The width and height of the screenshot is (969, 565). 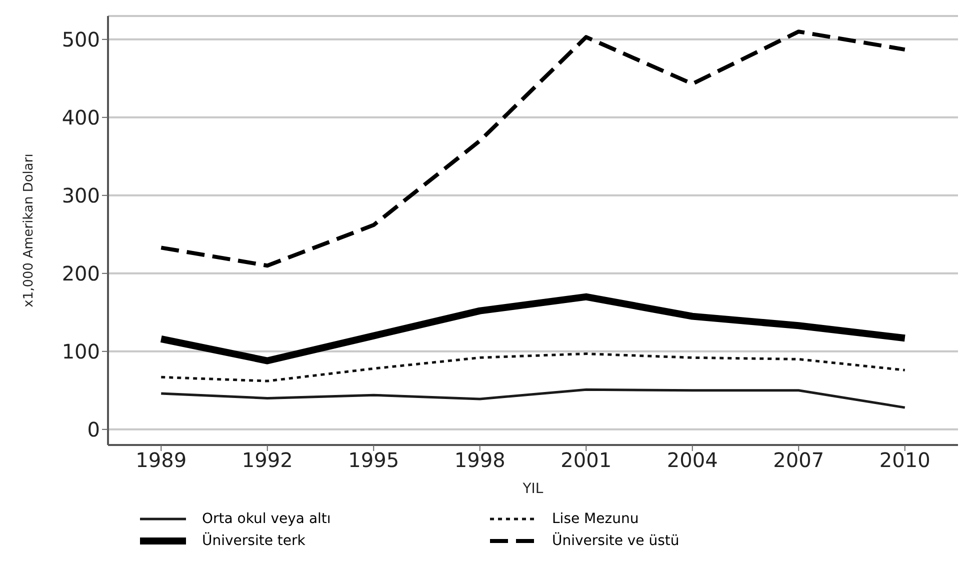 What do you see at coordinates (161, 460) in the screenshot?
I see `x-tick-label: 1989` at bounding box center [161, 460].